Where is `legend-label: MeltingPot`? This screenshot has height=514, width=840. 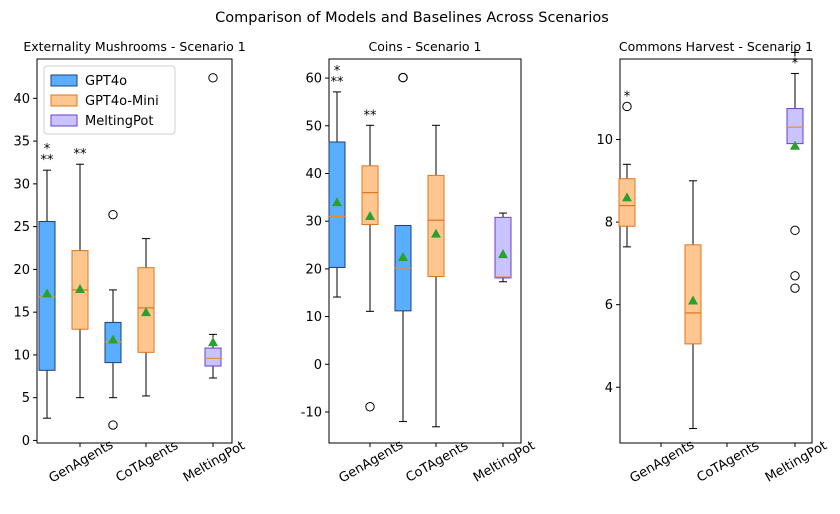 legend-label: MeltingPot is located at coordinates (119, 121).